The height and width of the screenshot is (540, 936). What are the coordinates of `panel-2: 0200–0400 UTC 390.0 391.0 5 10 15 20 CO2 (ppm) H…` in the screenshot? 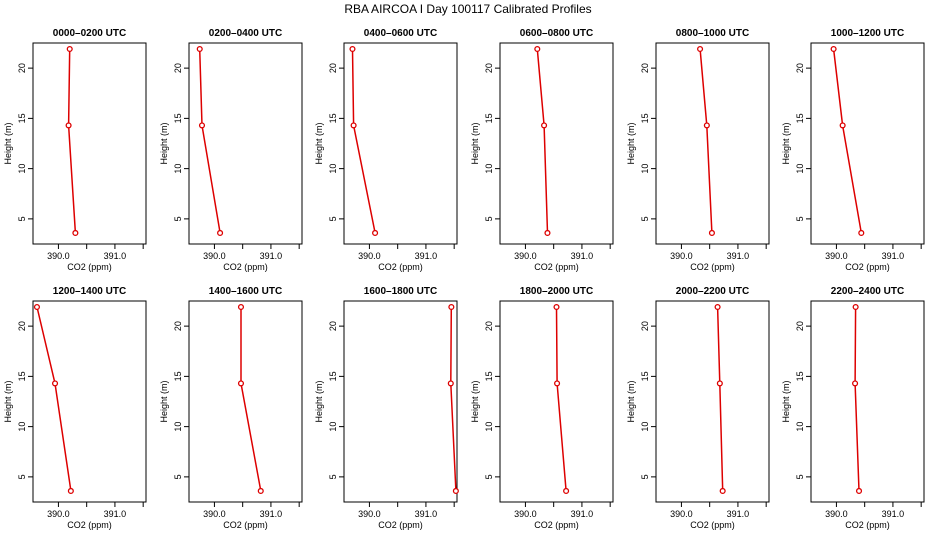 It's located at (231, 150).